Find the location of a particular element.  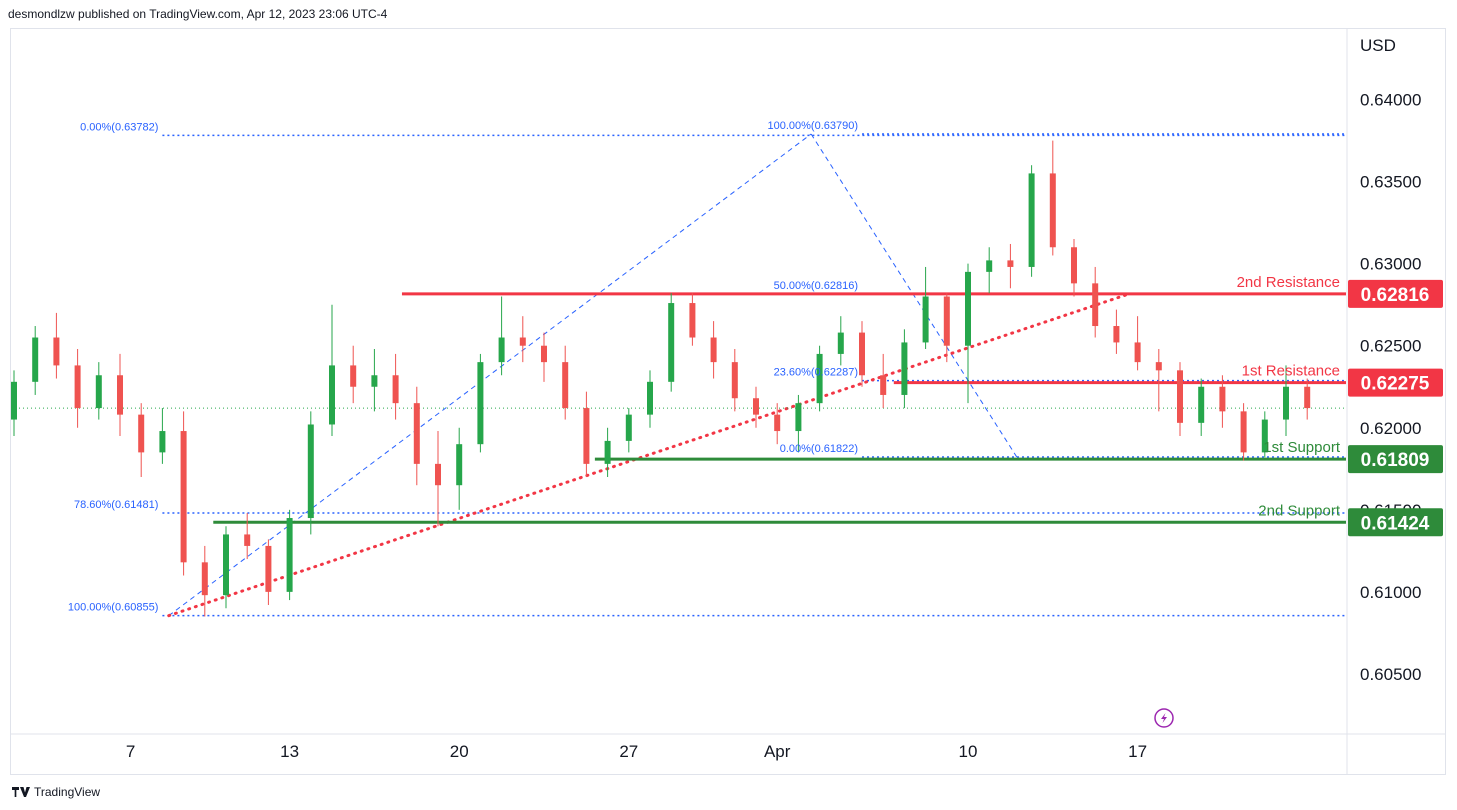

currency-label: USD is located at coordinates (1378, 45).